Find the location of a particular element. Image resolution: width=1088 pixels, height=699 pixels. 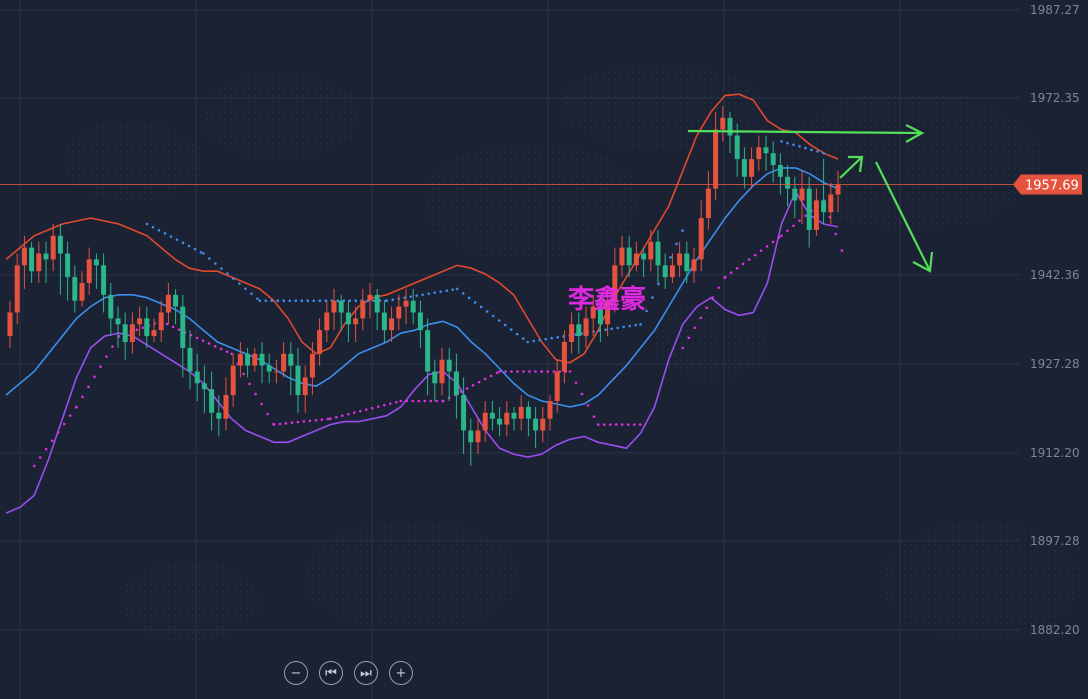

step-back-button: ⏮ is located at coordinates (331, 673).